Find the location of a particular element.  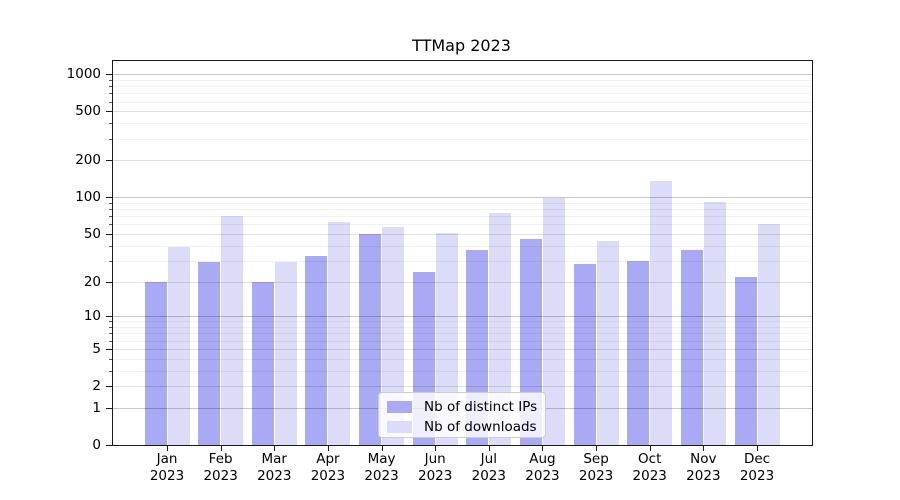

x-tick-label: Mar 2023 is located at coordinates (274, 467).